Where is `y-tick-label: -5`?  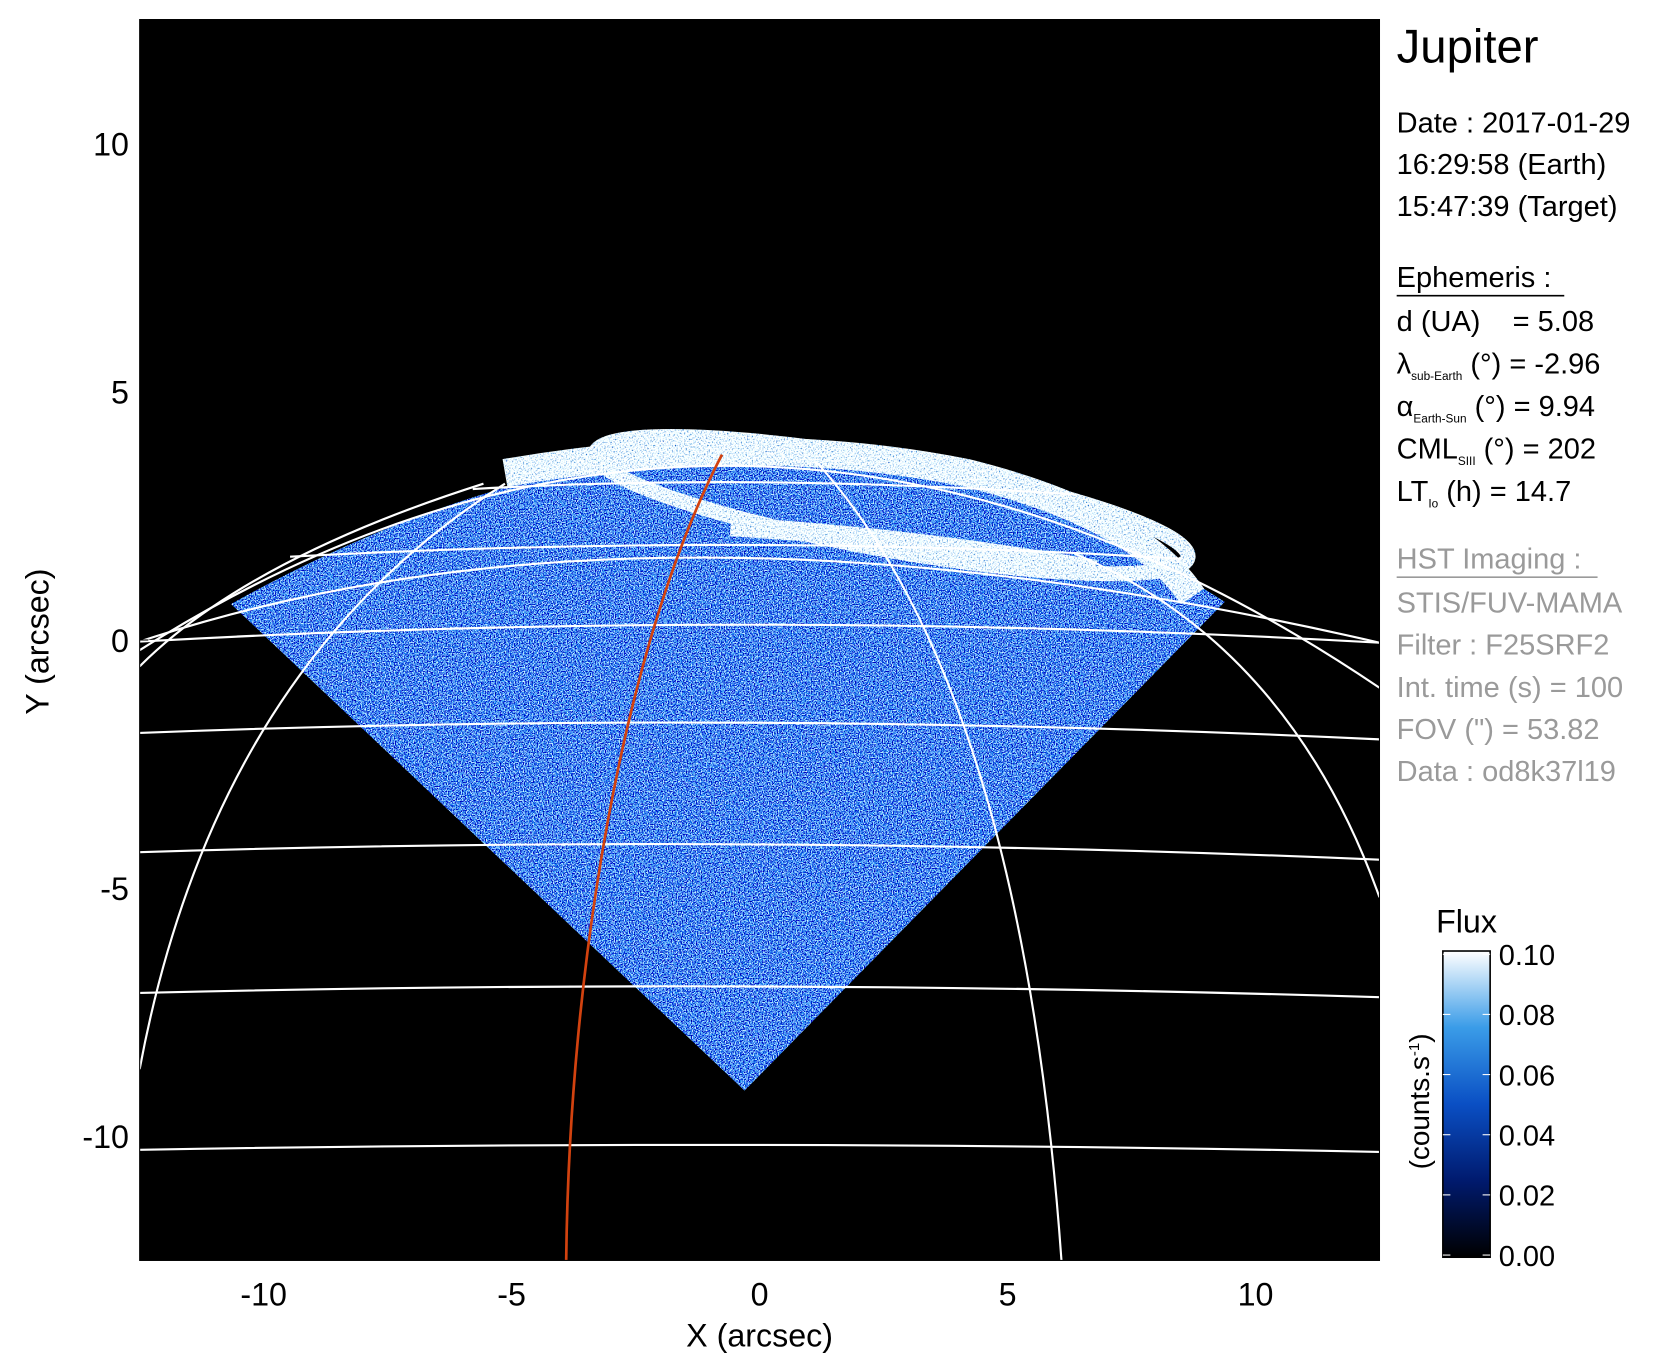 y-tick-label: -5 is located at coordinates (114, 889).